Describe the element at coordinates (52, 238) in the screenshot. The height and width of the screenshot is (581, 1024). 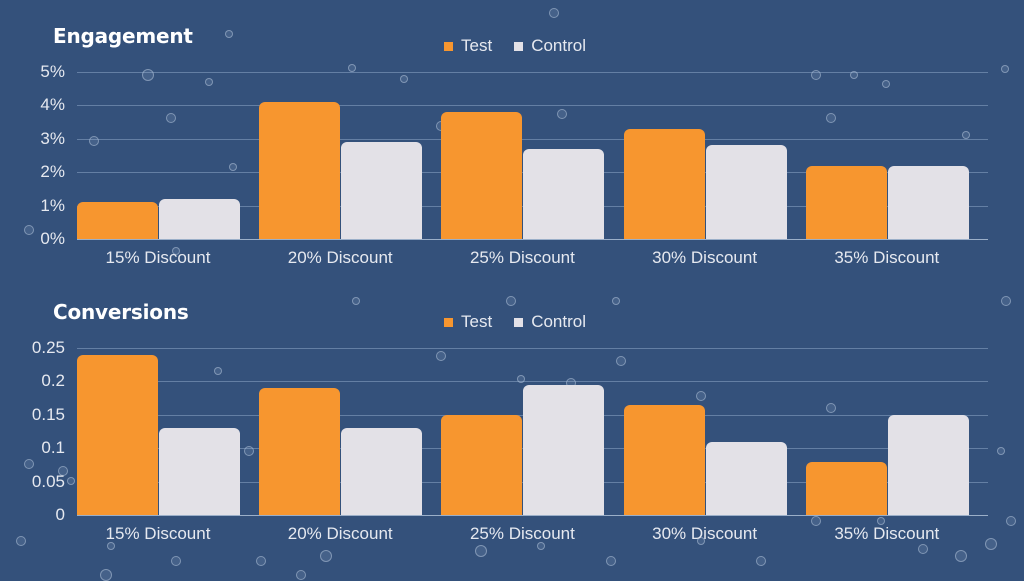
I see `y-tick-label: 0%` at that location.